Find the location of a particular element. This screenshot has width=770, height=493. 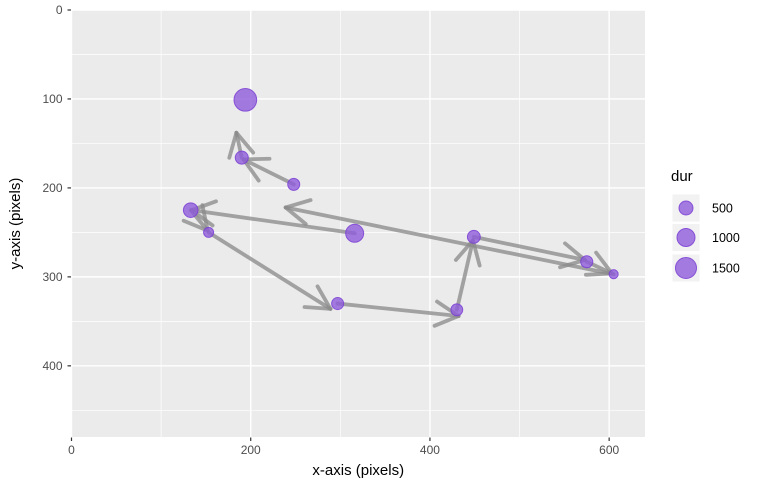

x-tick-label: 400 is located at coordinates (430, 450).